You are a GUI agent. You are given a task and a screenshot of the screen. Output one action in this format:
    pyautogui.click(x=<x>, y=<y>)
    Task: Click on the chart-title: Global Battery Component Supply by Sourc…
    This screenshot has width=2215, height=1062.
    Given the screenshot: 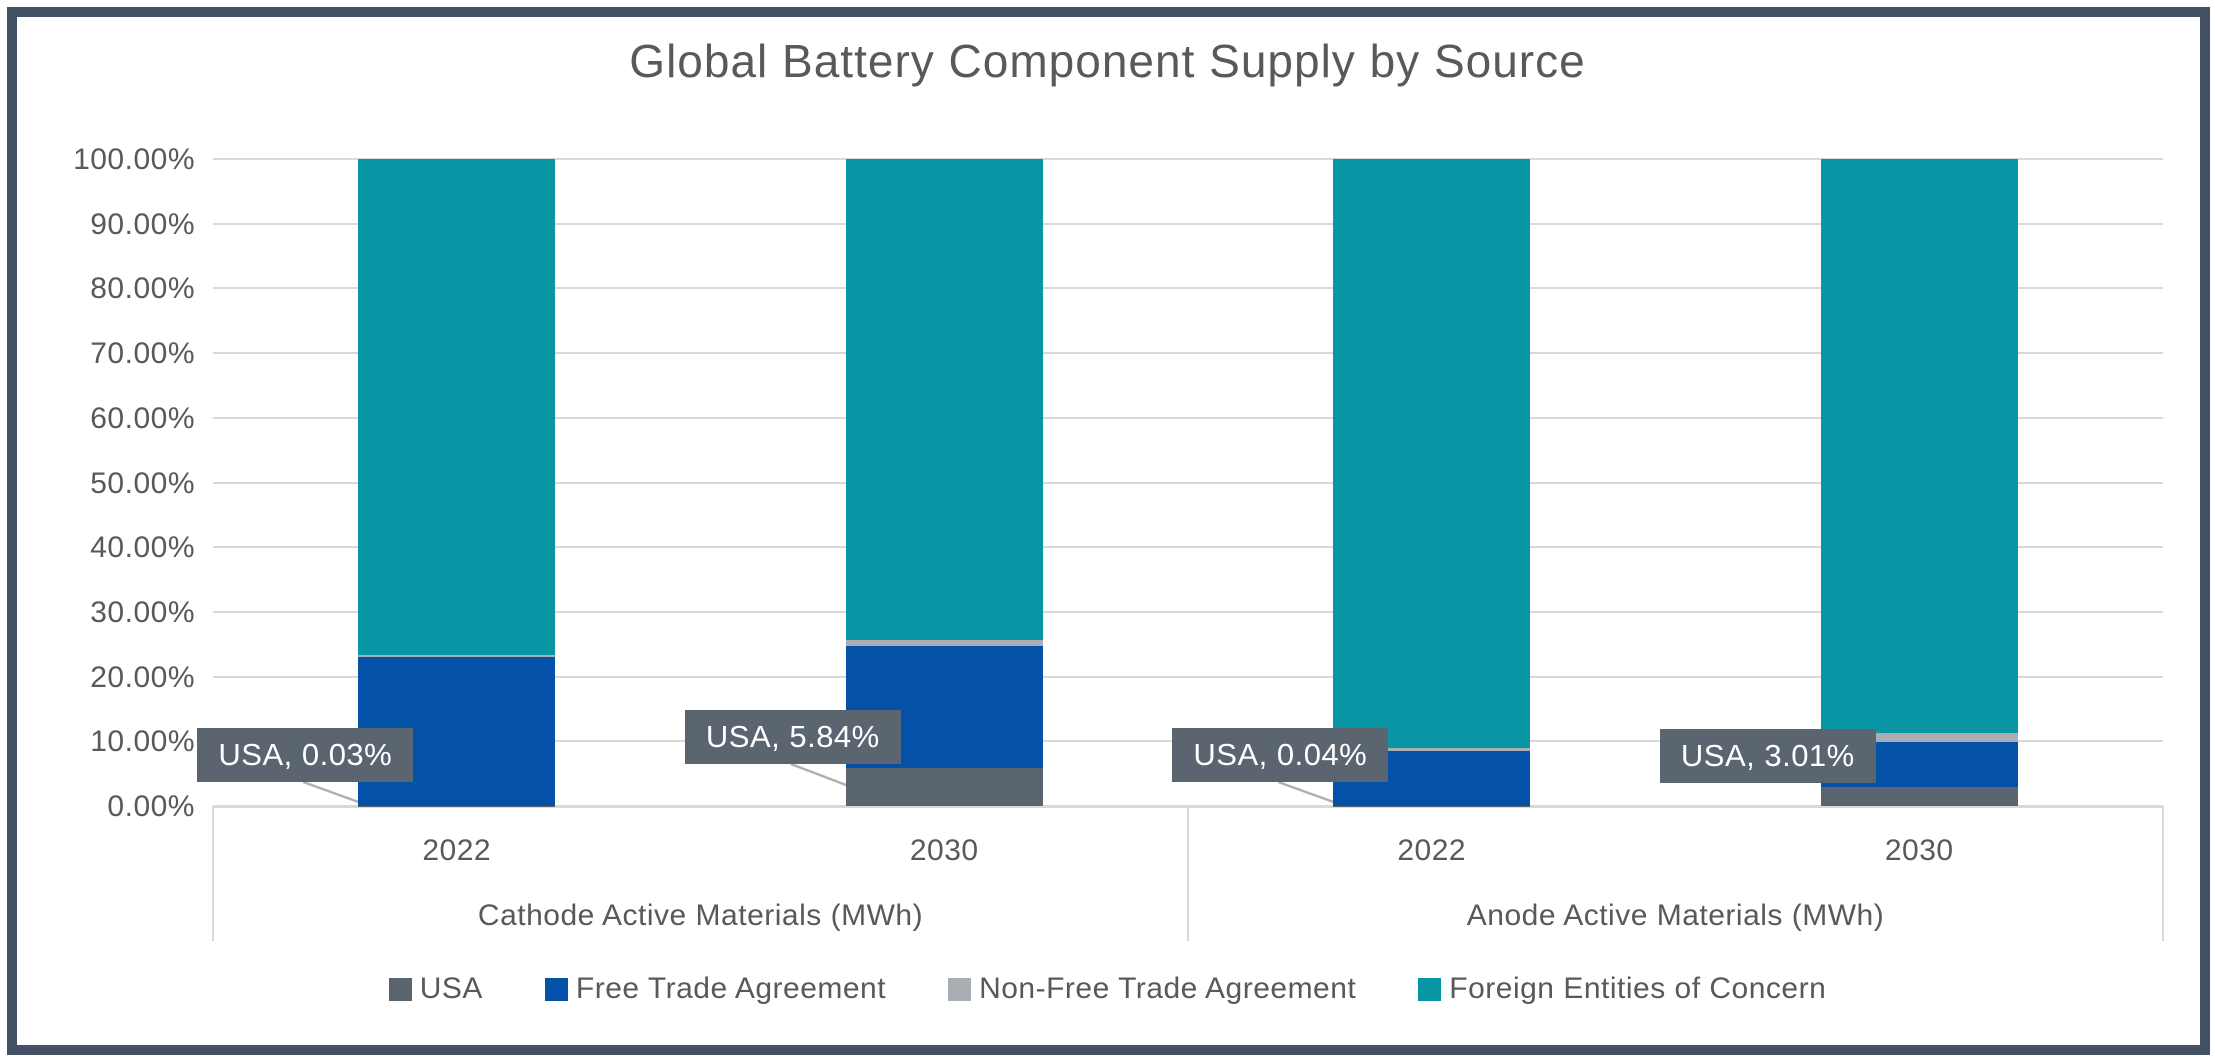 What is the action you would take?
    pyautogui.click(x=1107, y=61)
    